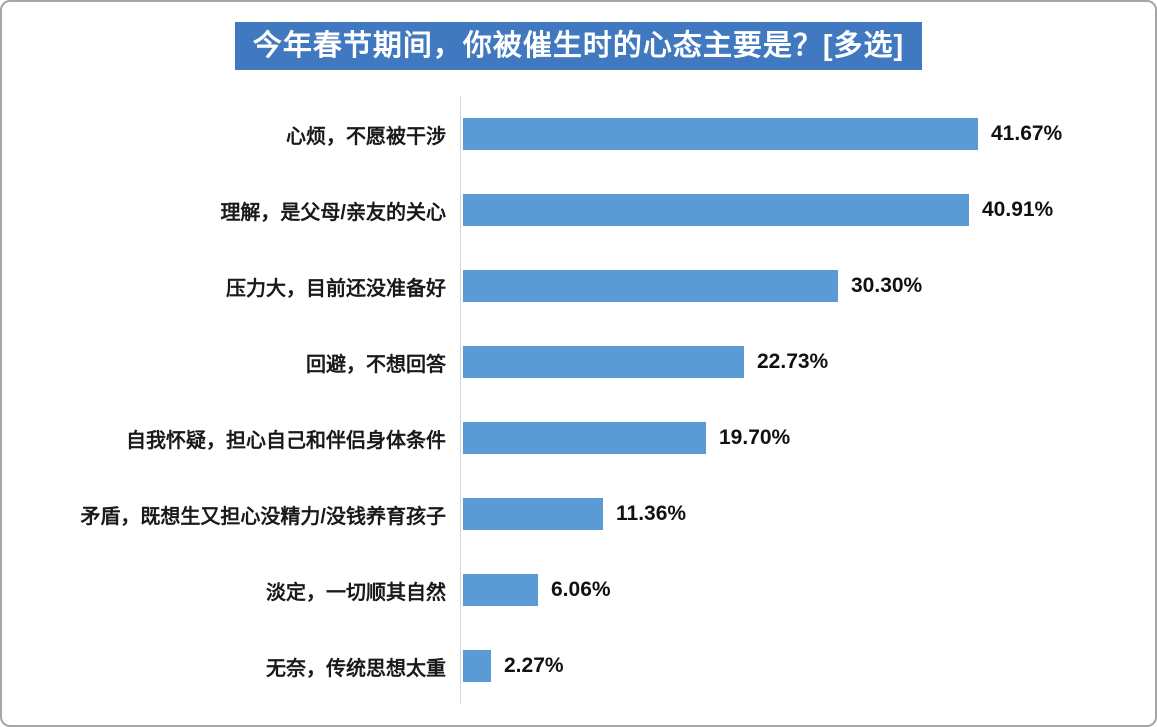  What do you see at coordinates (793, 362) in the screenshot?
I see `value-label: 22.73%` at bounding box center [793, 362].